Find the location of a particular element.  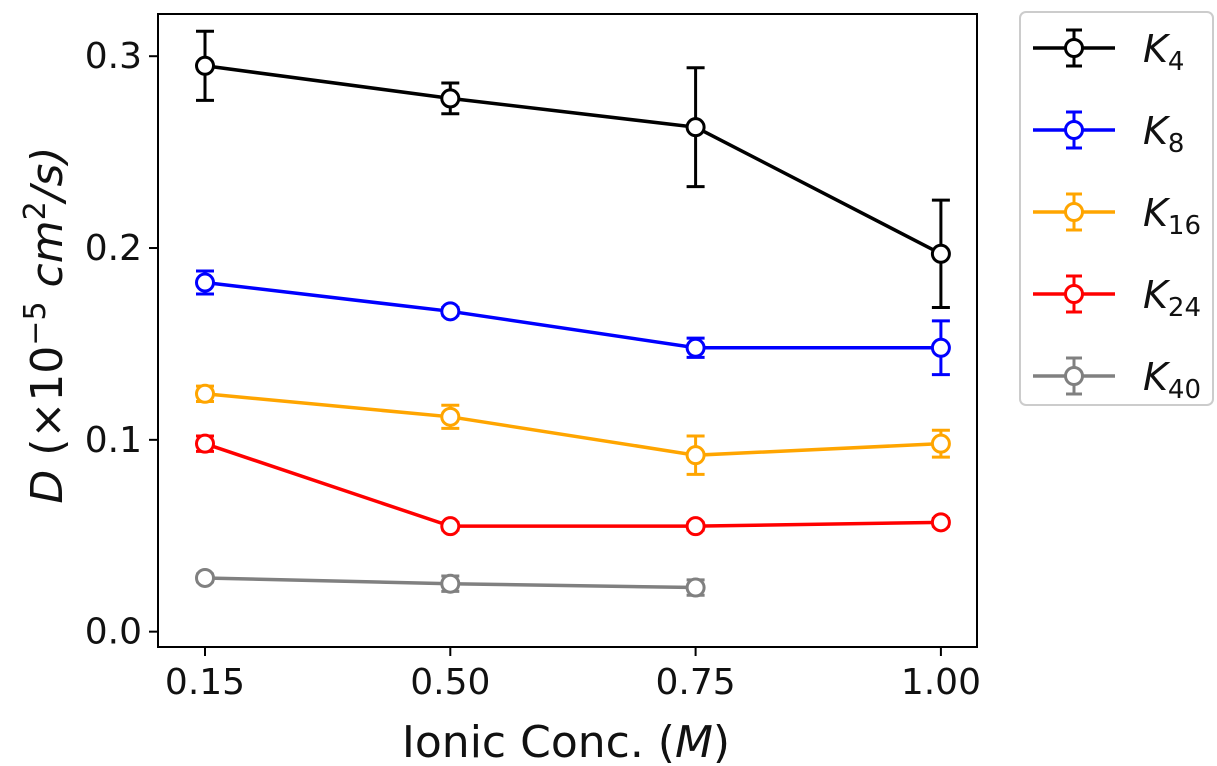

legend-label: K8 is located at coordinates (1163, 134).